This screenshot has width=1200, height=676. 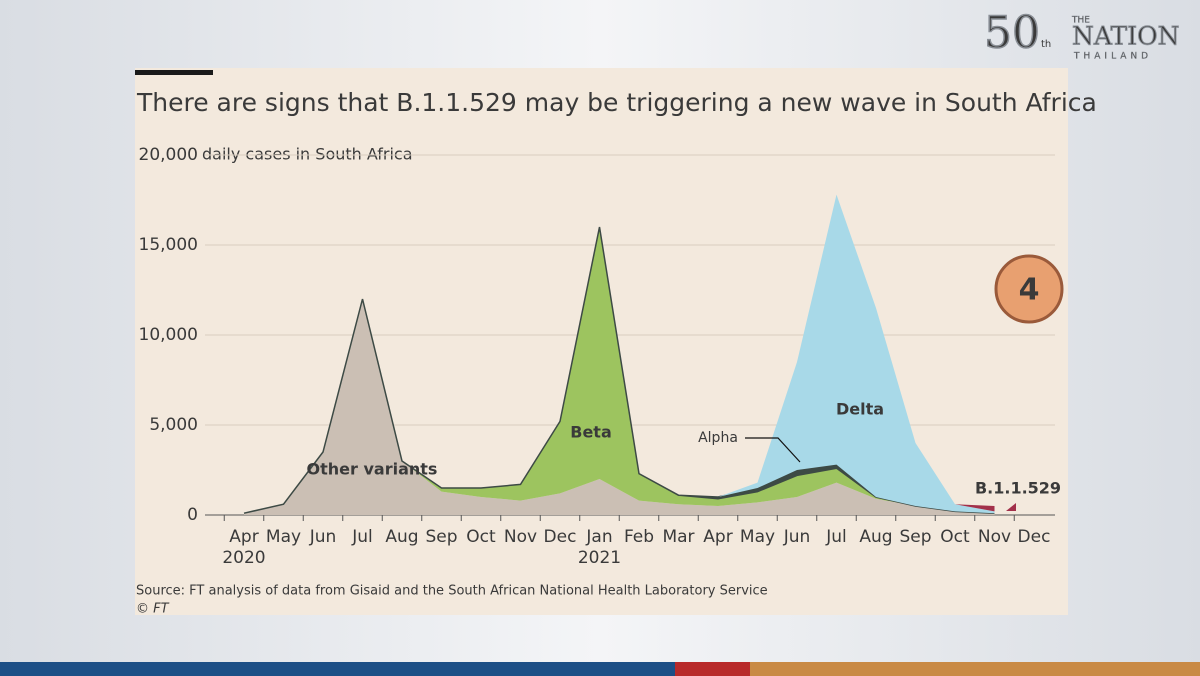 What do you see at coordinates (1125, 36) in the screenshot?
I see `logo-name: NATION` at bounding box center [1125, 36].